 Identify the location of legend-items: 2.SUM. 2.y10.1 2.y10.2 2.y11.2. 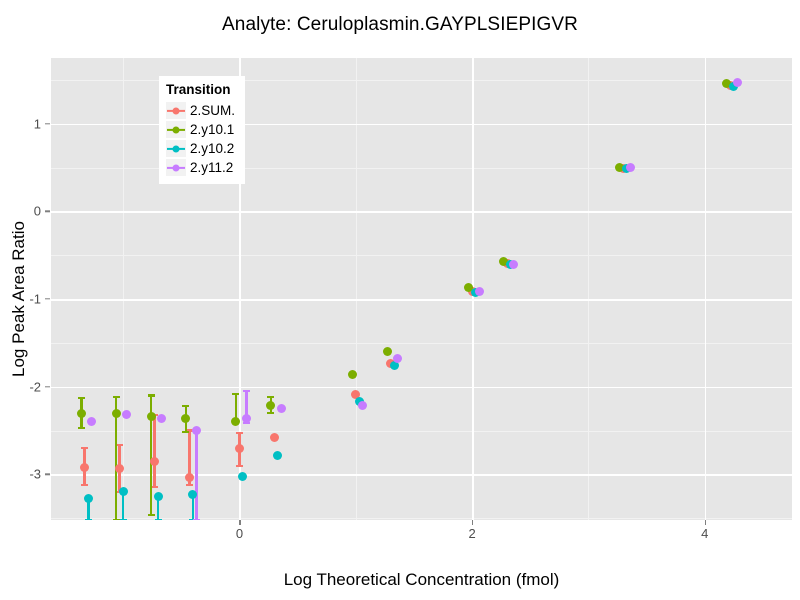
(200, 139).